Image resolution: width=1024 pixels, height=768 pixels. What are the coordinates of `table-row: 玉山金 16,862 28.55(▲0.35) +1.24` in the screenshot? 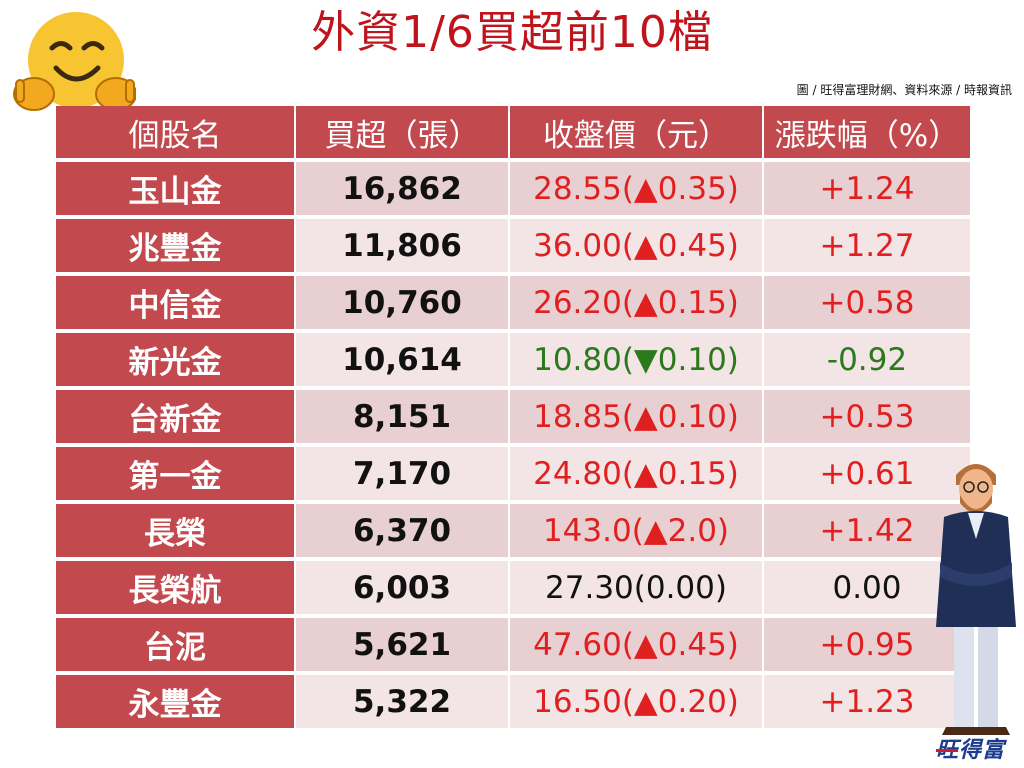 It's located at (513, 188).